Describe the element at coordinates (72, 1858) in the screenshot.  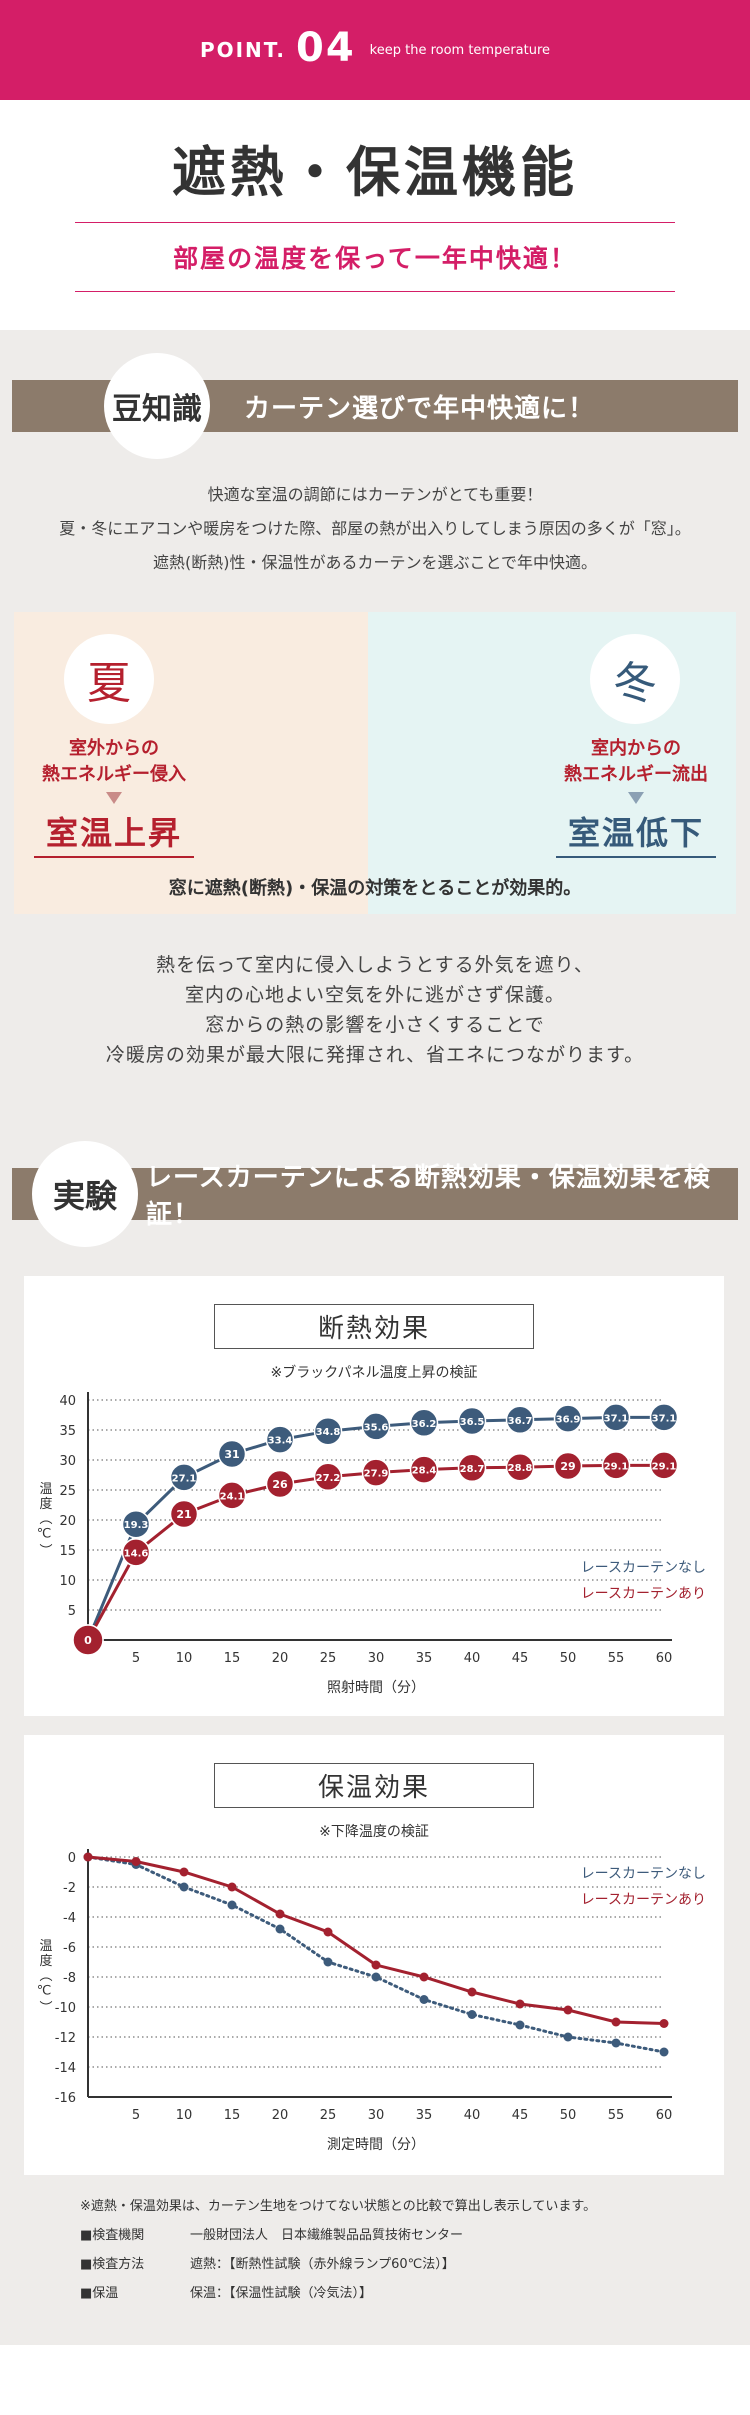
I see `y-tick-label: 0` at that location.